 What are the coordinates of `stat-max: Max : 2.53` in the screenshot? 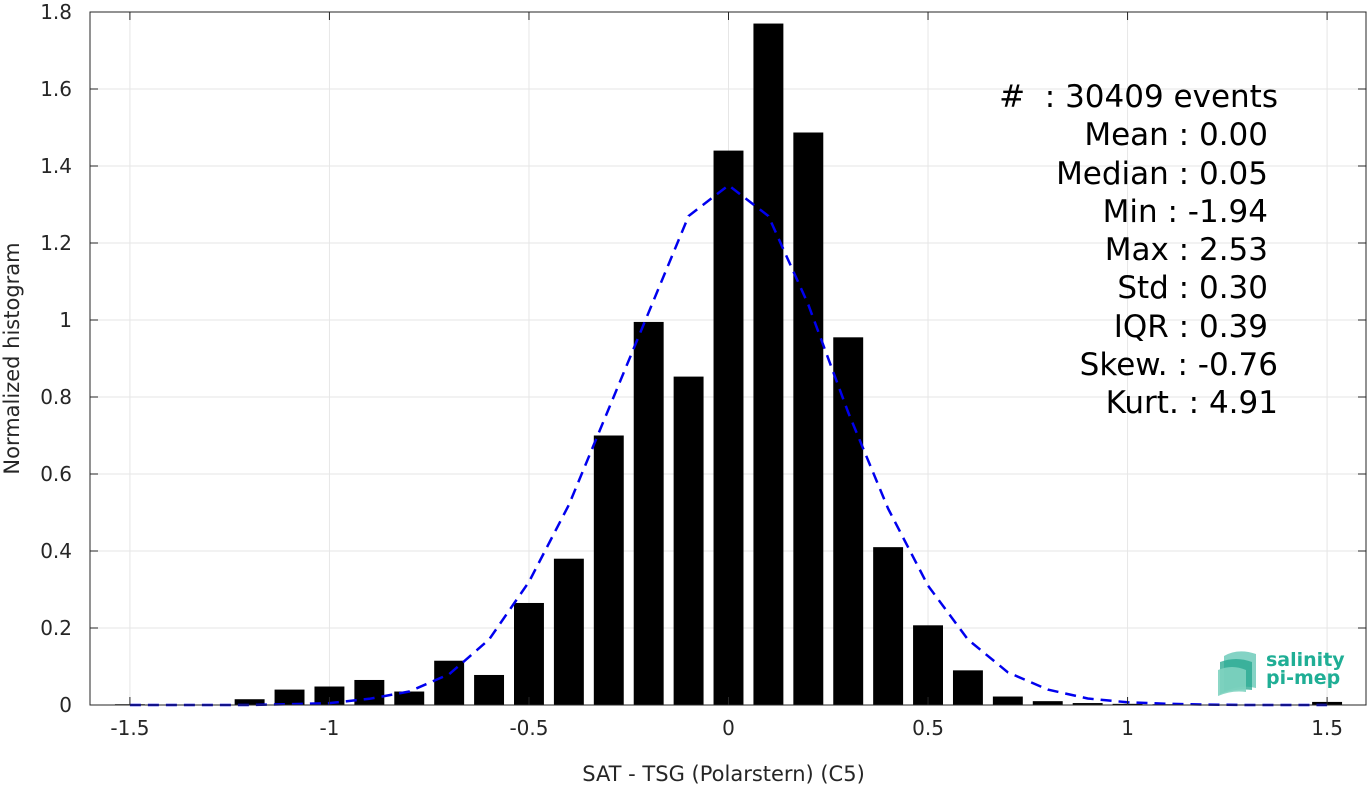 It's located at (1186, 250).